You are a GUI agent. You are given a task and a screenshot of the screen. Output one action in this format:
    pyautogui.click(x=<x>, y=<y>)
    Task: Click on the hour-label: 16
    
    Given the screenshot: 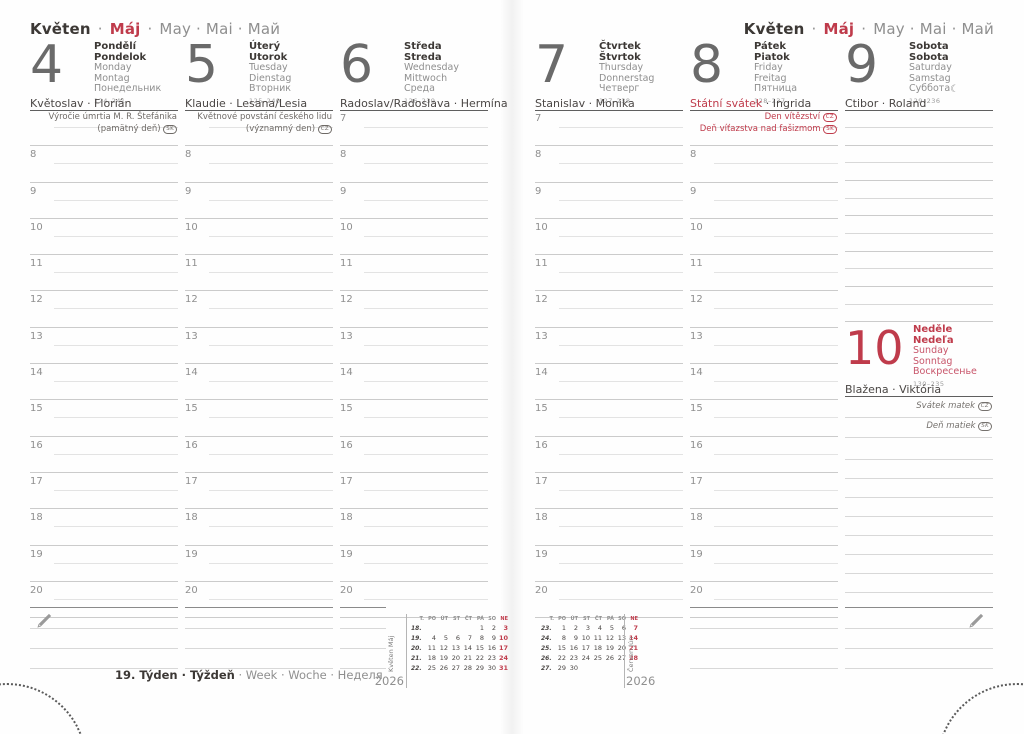 What is the action you would take?
    pyautogui.click(x=541, y=445)
    